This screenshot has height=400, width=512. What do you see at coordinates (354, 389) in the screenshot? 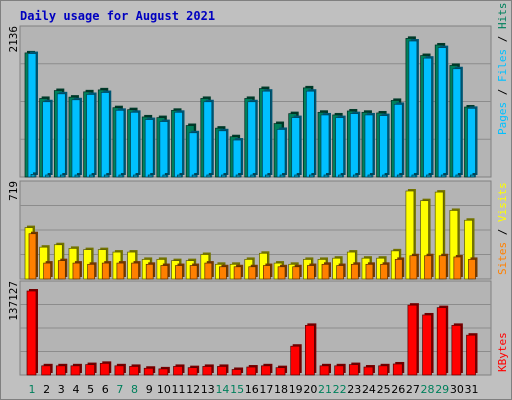
I see `x-tick-label: 23` at bounding box center [354, 389].